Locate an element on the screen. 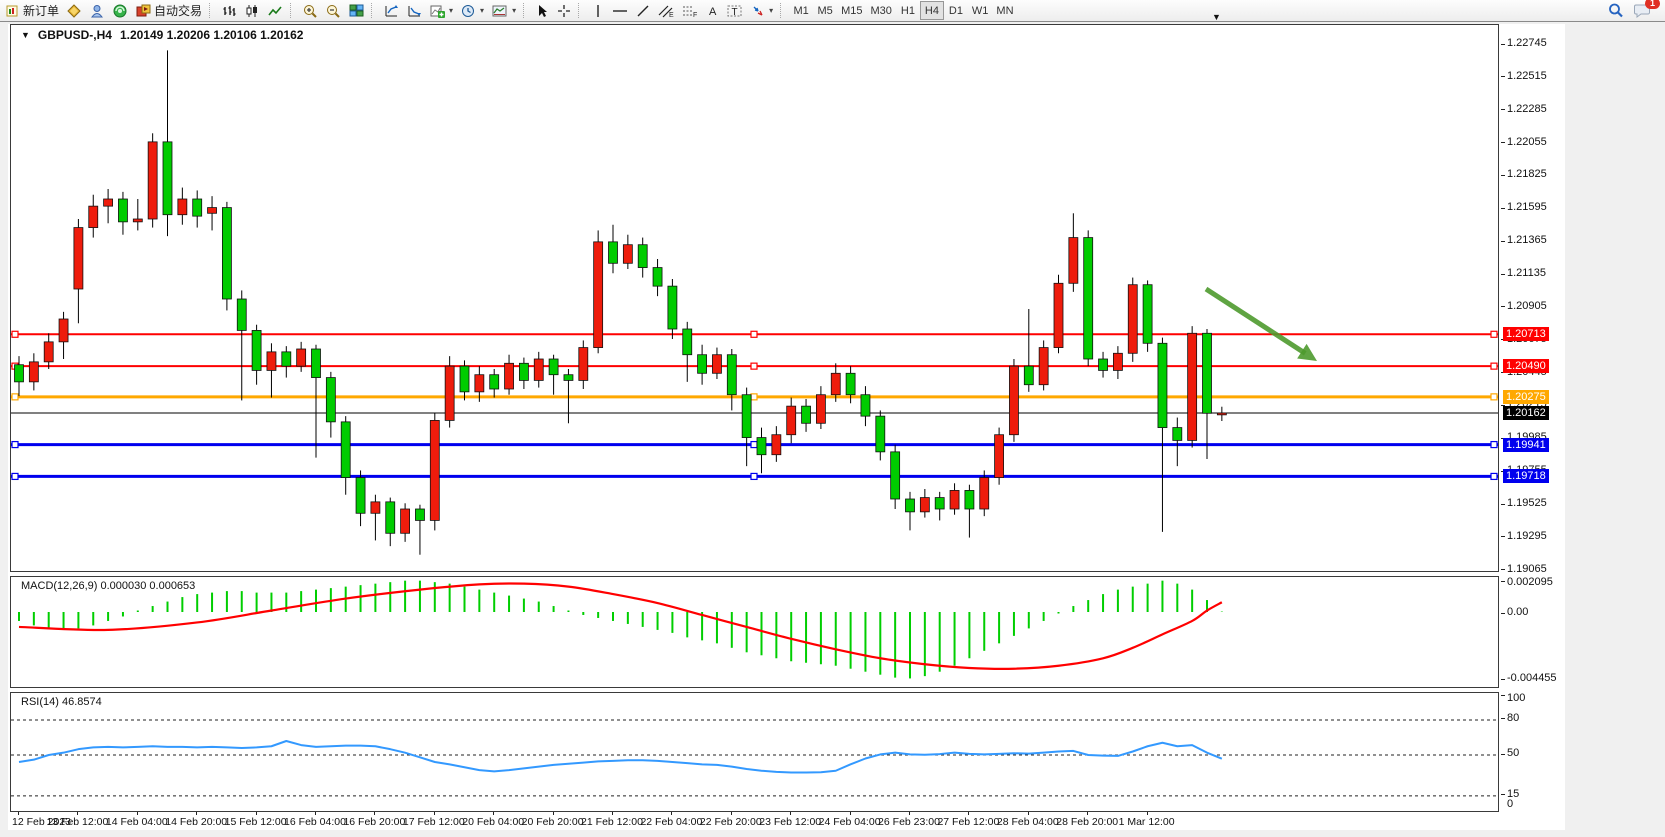  add-indicator-button: ▾ is located at coordinates (441, 10).